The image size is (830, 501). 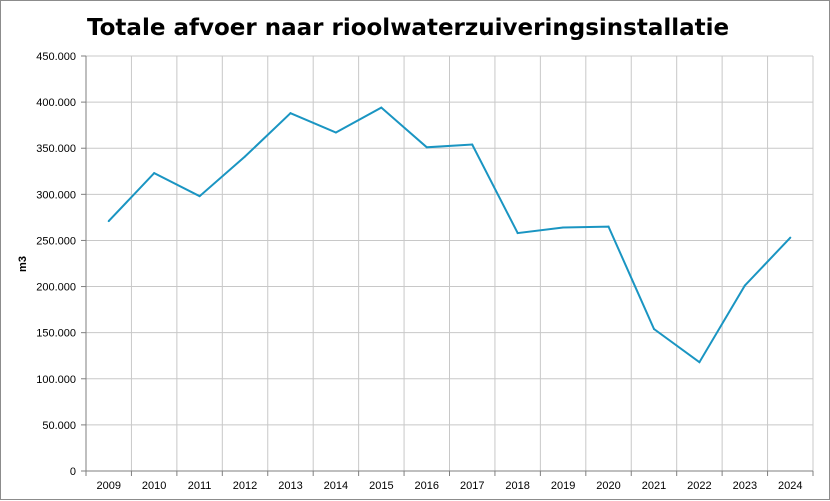 What do you see at coordinates (427, 486) in the screenshot?
I see `x-tick-label: 2016` at bounding box center [427, 486].